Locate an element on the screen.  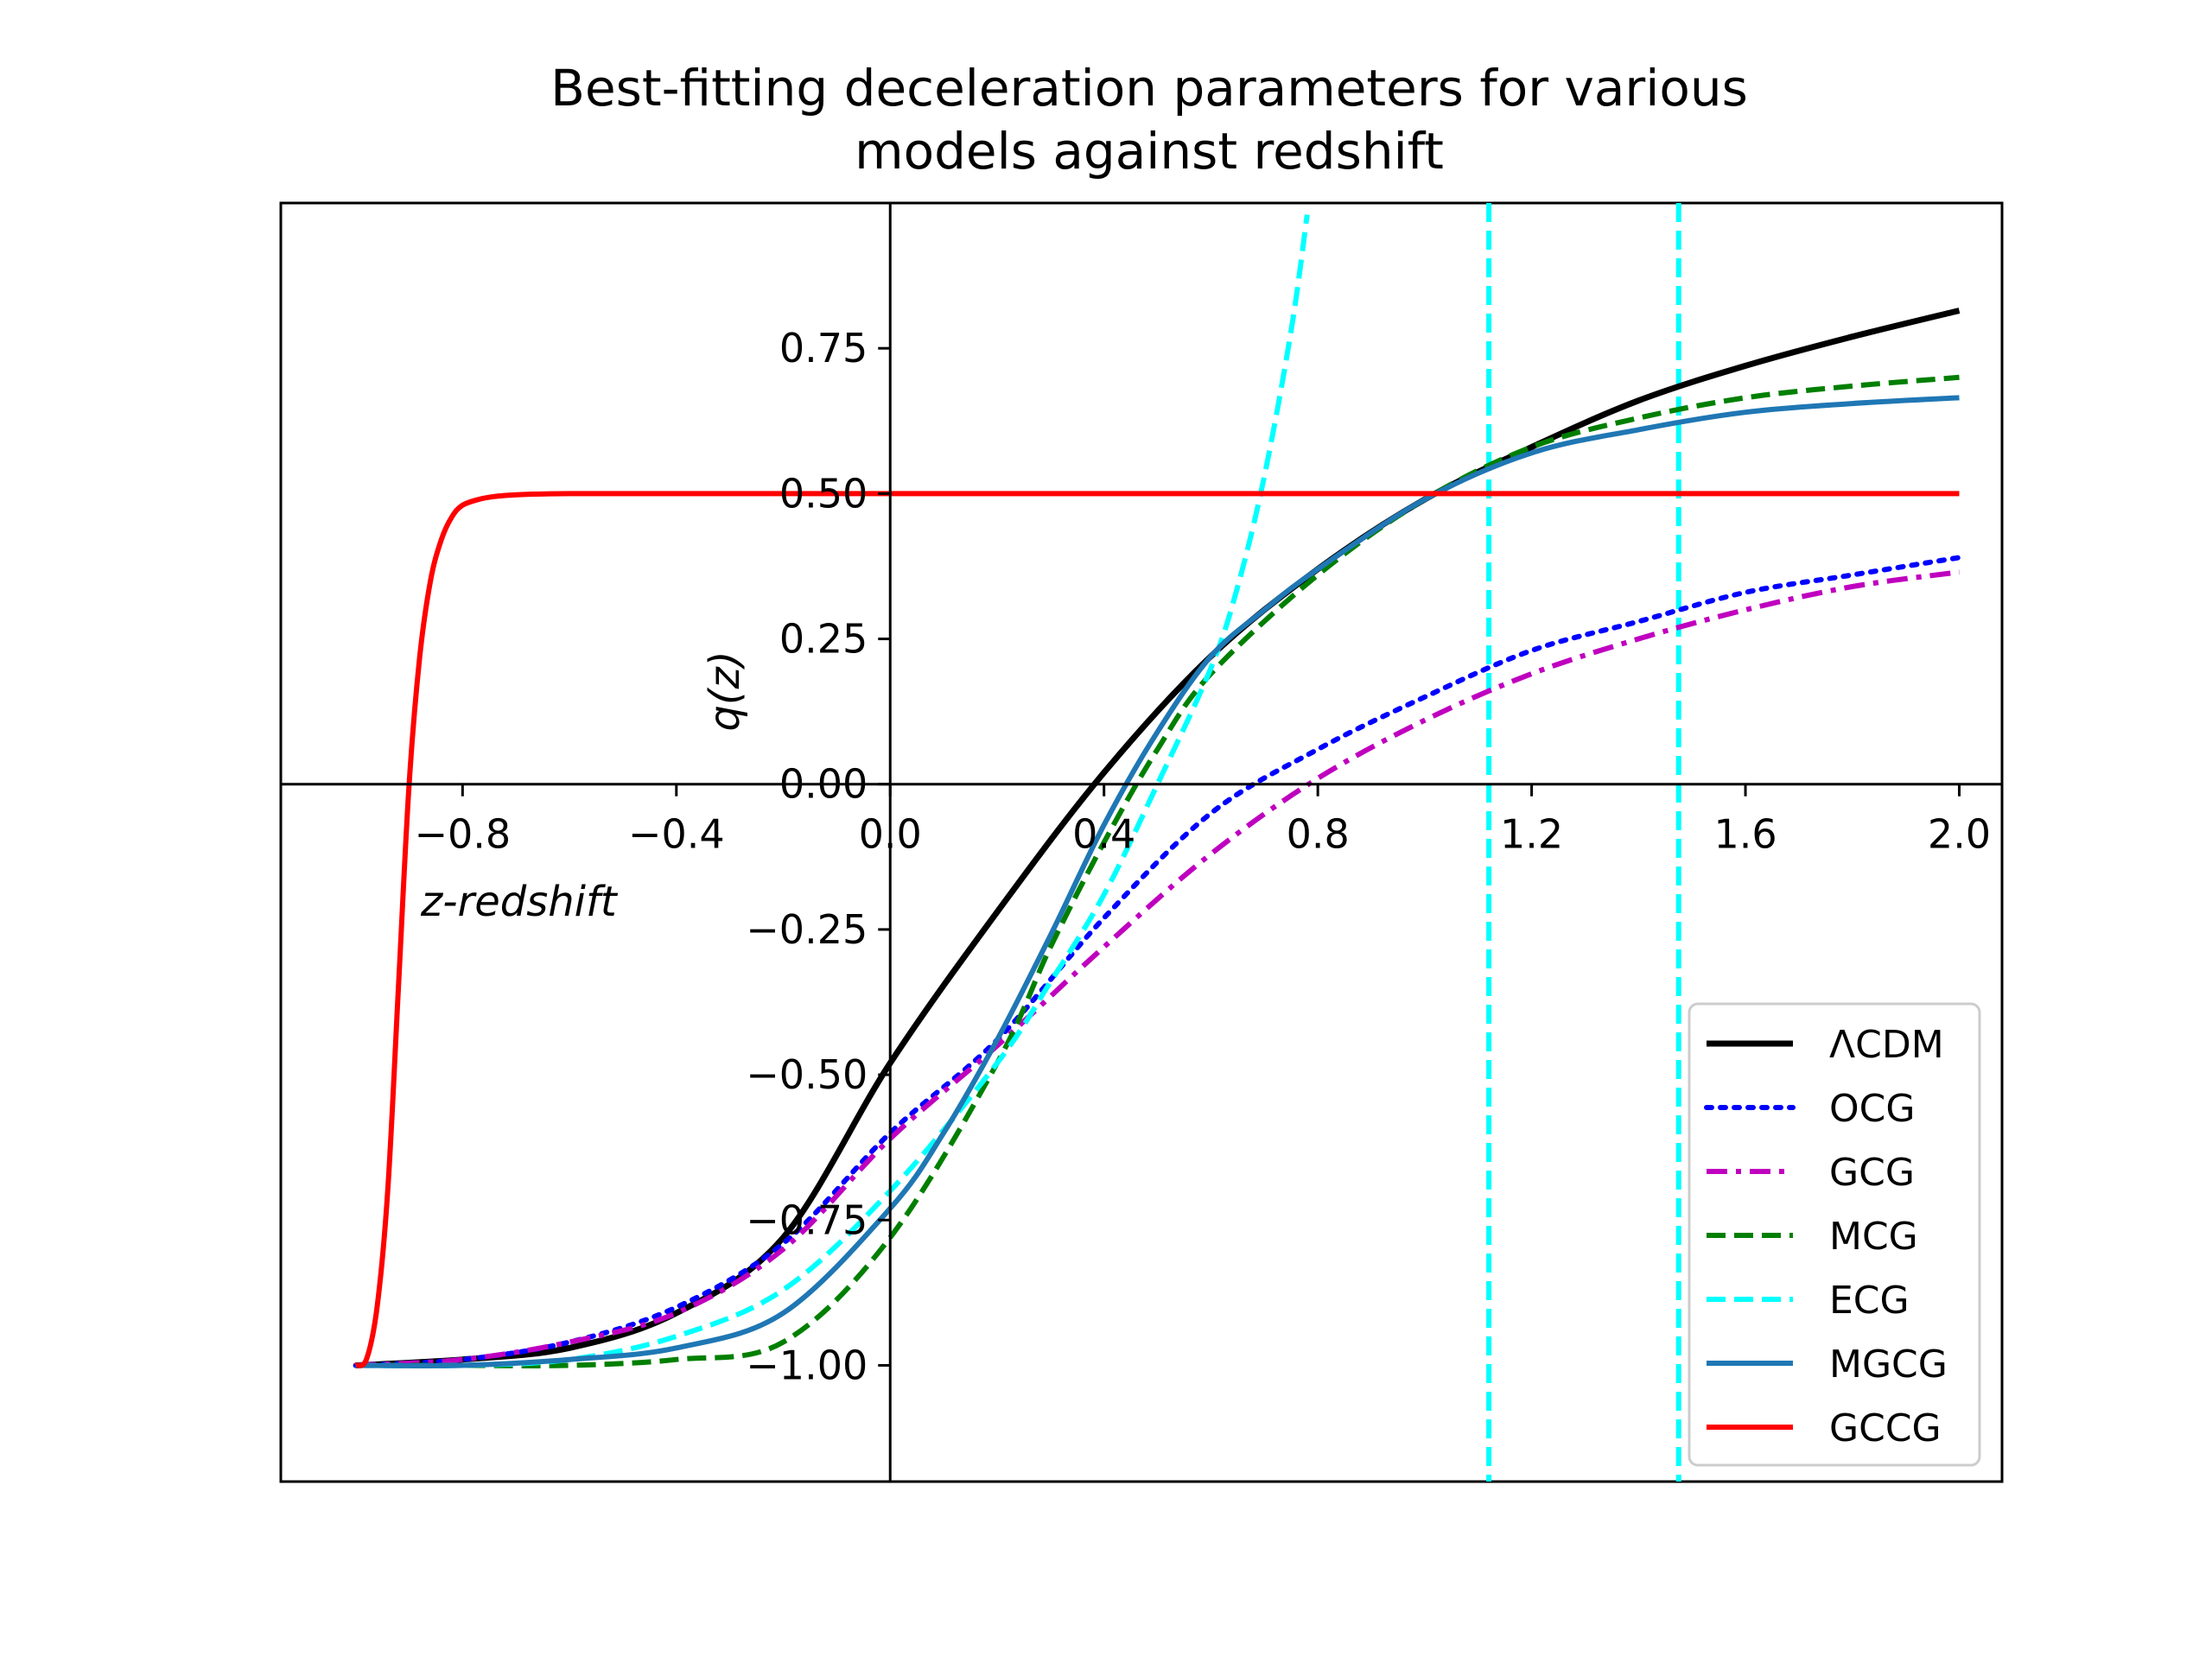
legend-label: GCCG is located at coordinates (1885, 1428).